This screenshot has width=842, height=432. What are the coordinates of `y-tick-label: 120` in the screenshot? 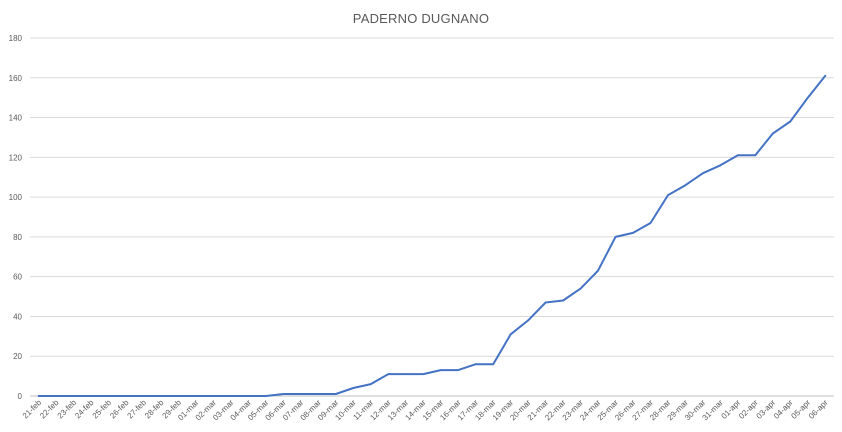 It's located at (16, 157).